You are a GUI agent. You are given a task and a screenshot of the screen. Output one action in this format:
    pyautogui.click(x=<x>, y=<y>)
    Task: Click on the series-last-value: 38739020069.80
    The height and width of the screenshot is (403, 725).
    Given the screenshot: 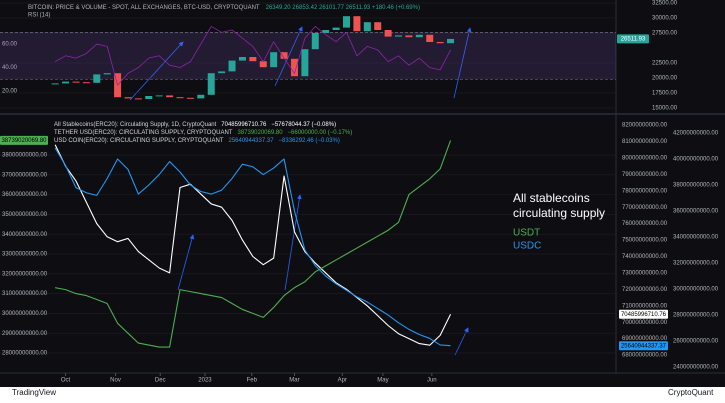 What is the action you would take?
    pyautogui.click(x=260, y=133)
    